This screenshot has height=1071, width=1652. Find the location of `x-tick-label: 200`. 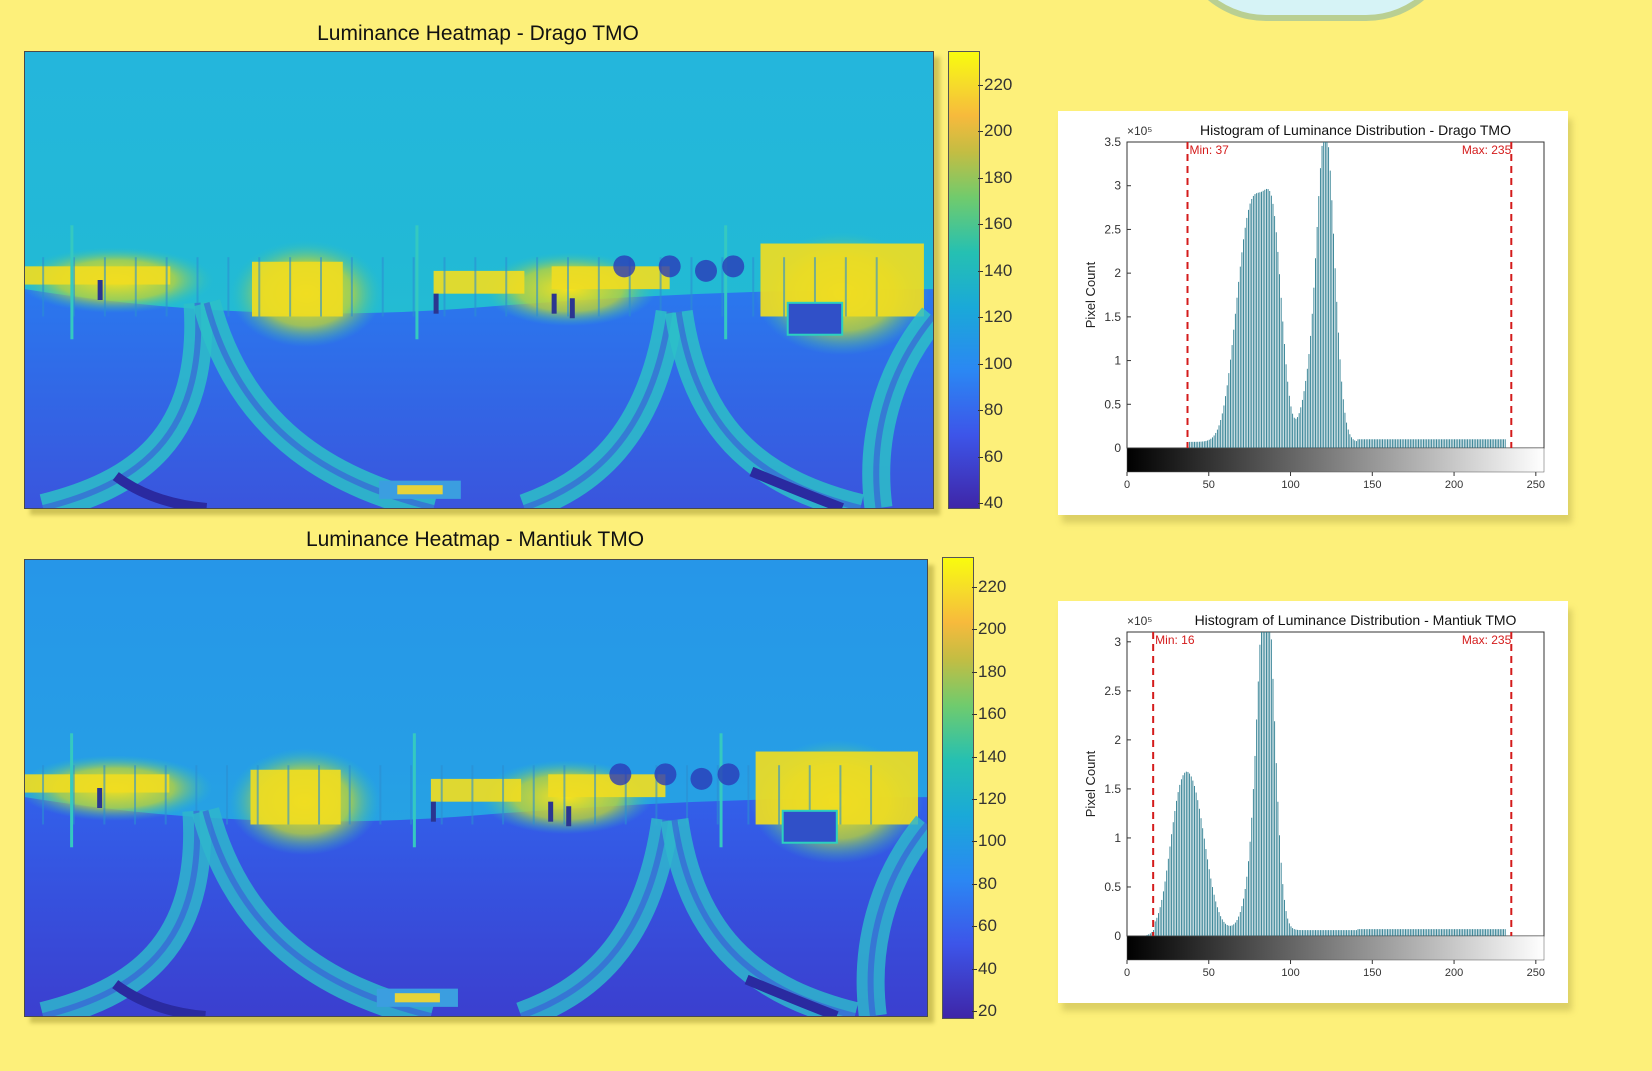

x-tick-label: 200 is located at coordinates (1454, 973).